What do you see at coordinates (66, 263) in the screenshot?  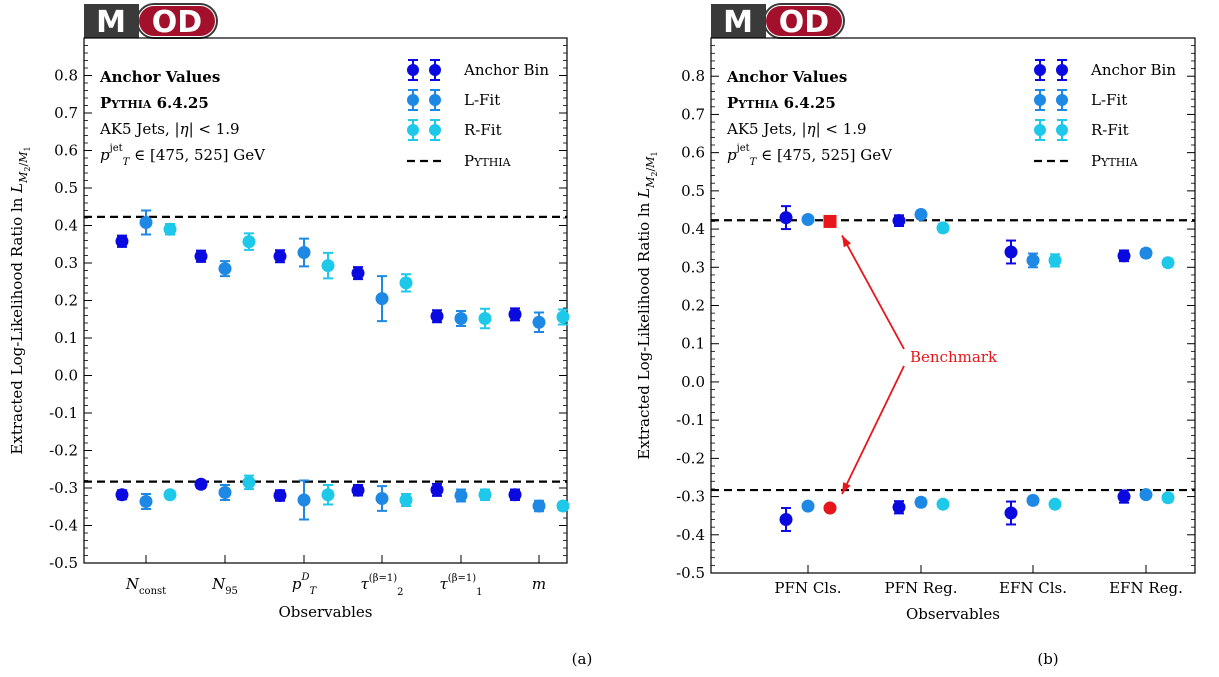 I see `y-tick-label: 0.3` at bounding box center [66, 263].